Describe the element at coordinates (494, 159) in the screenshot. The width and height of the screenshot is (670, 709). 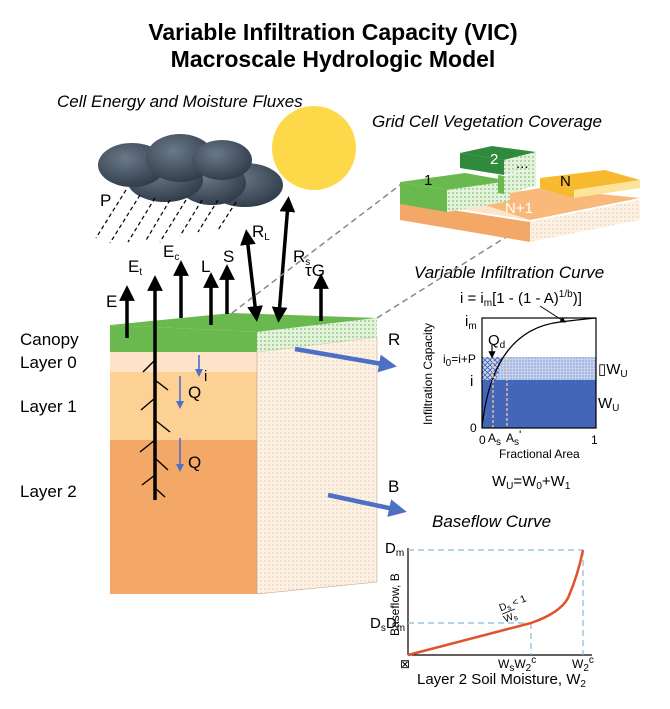
I see `veg-tile-2: 2` at that location.